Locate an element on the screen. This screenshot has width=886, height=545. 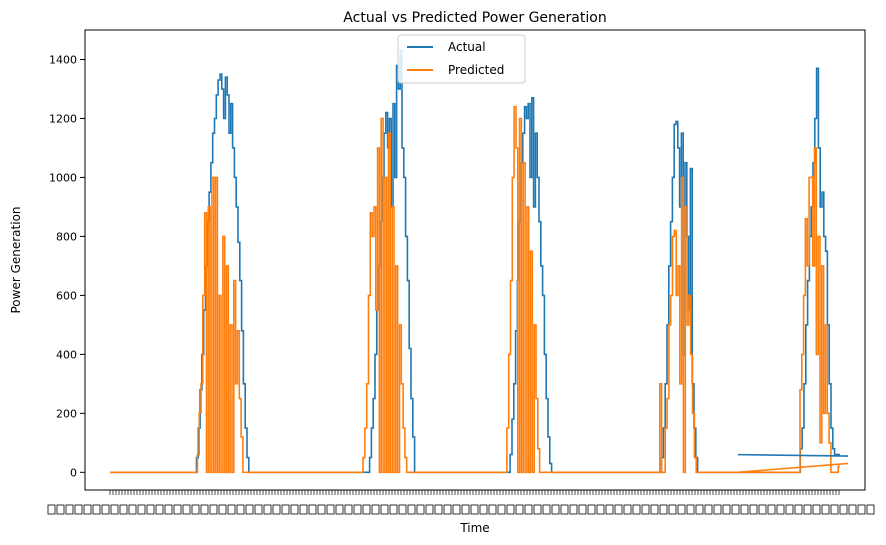
y-tick-label: 1200 is located at coordinates (63, 118).